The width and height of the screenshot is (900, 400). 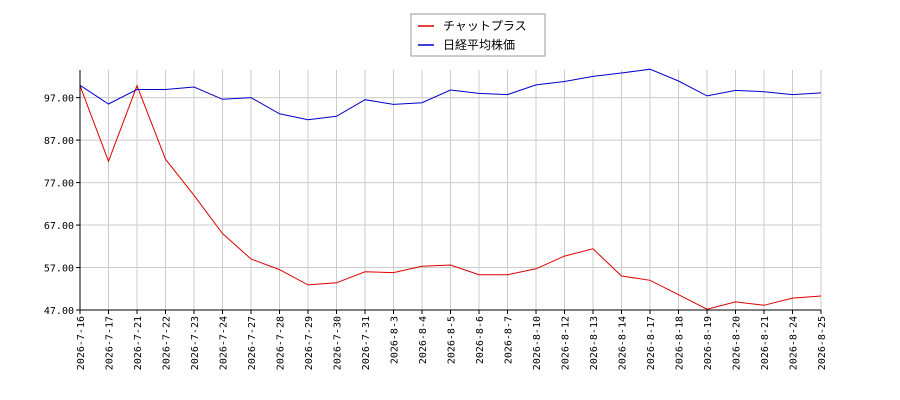 What do you see at coordinates (765, 343) in the screenshot?
I see `x-tick-label: 2026-8-21` at bounding box center [765, 343].